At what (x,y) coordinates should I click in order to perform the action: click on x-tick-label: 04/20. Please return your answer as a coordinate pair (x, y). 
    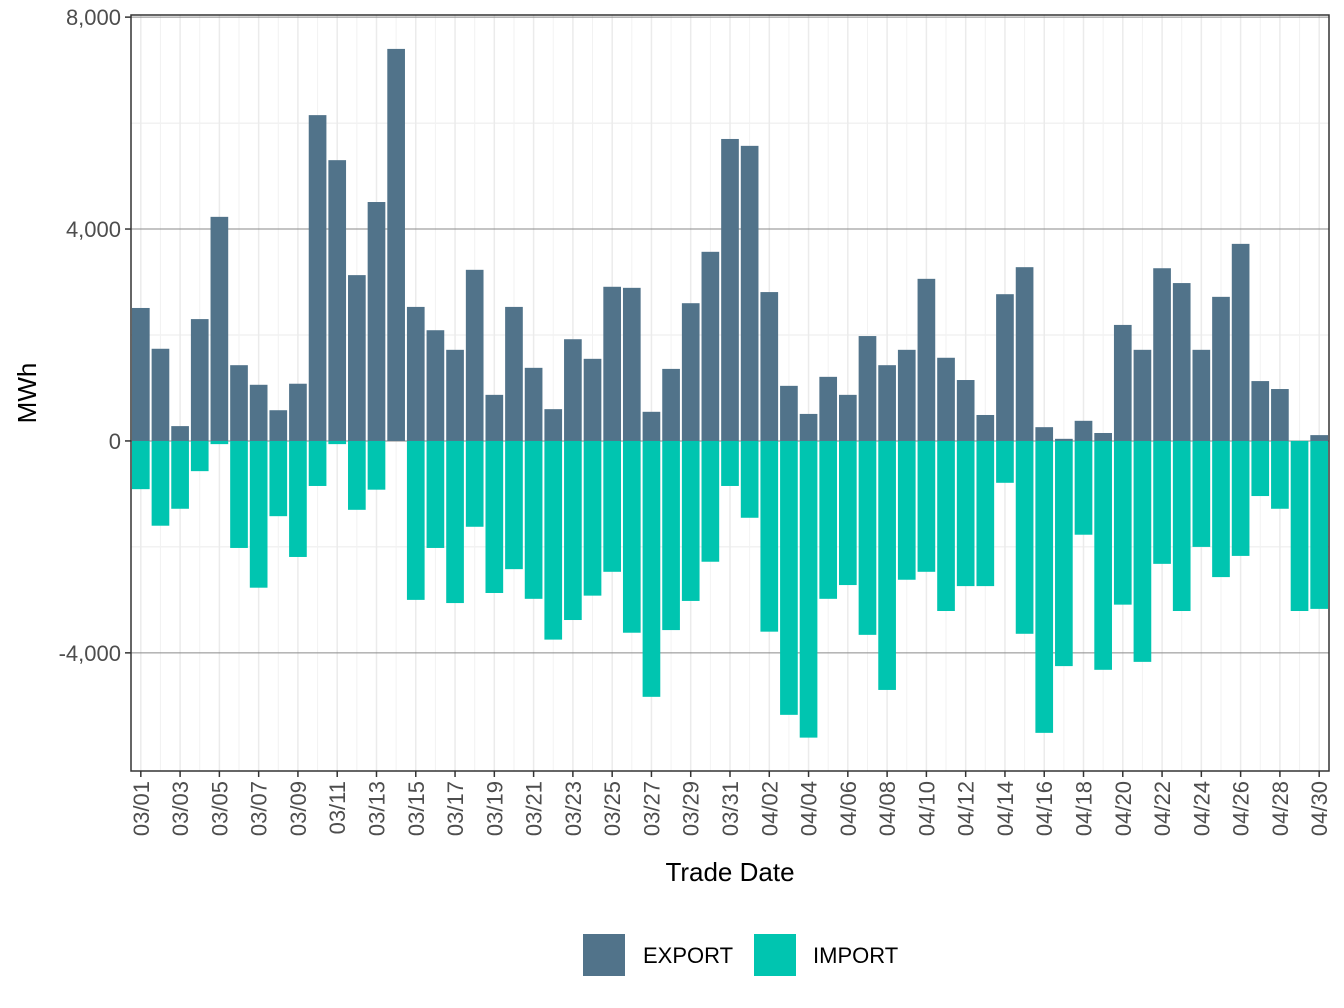
    Looking at the image, I should click on (1123, 808).